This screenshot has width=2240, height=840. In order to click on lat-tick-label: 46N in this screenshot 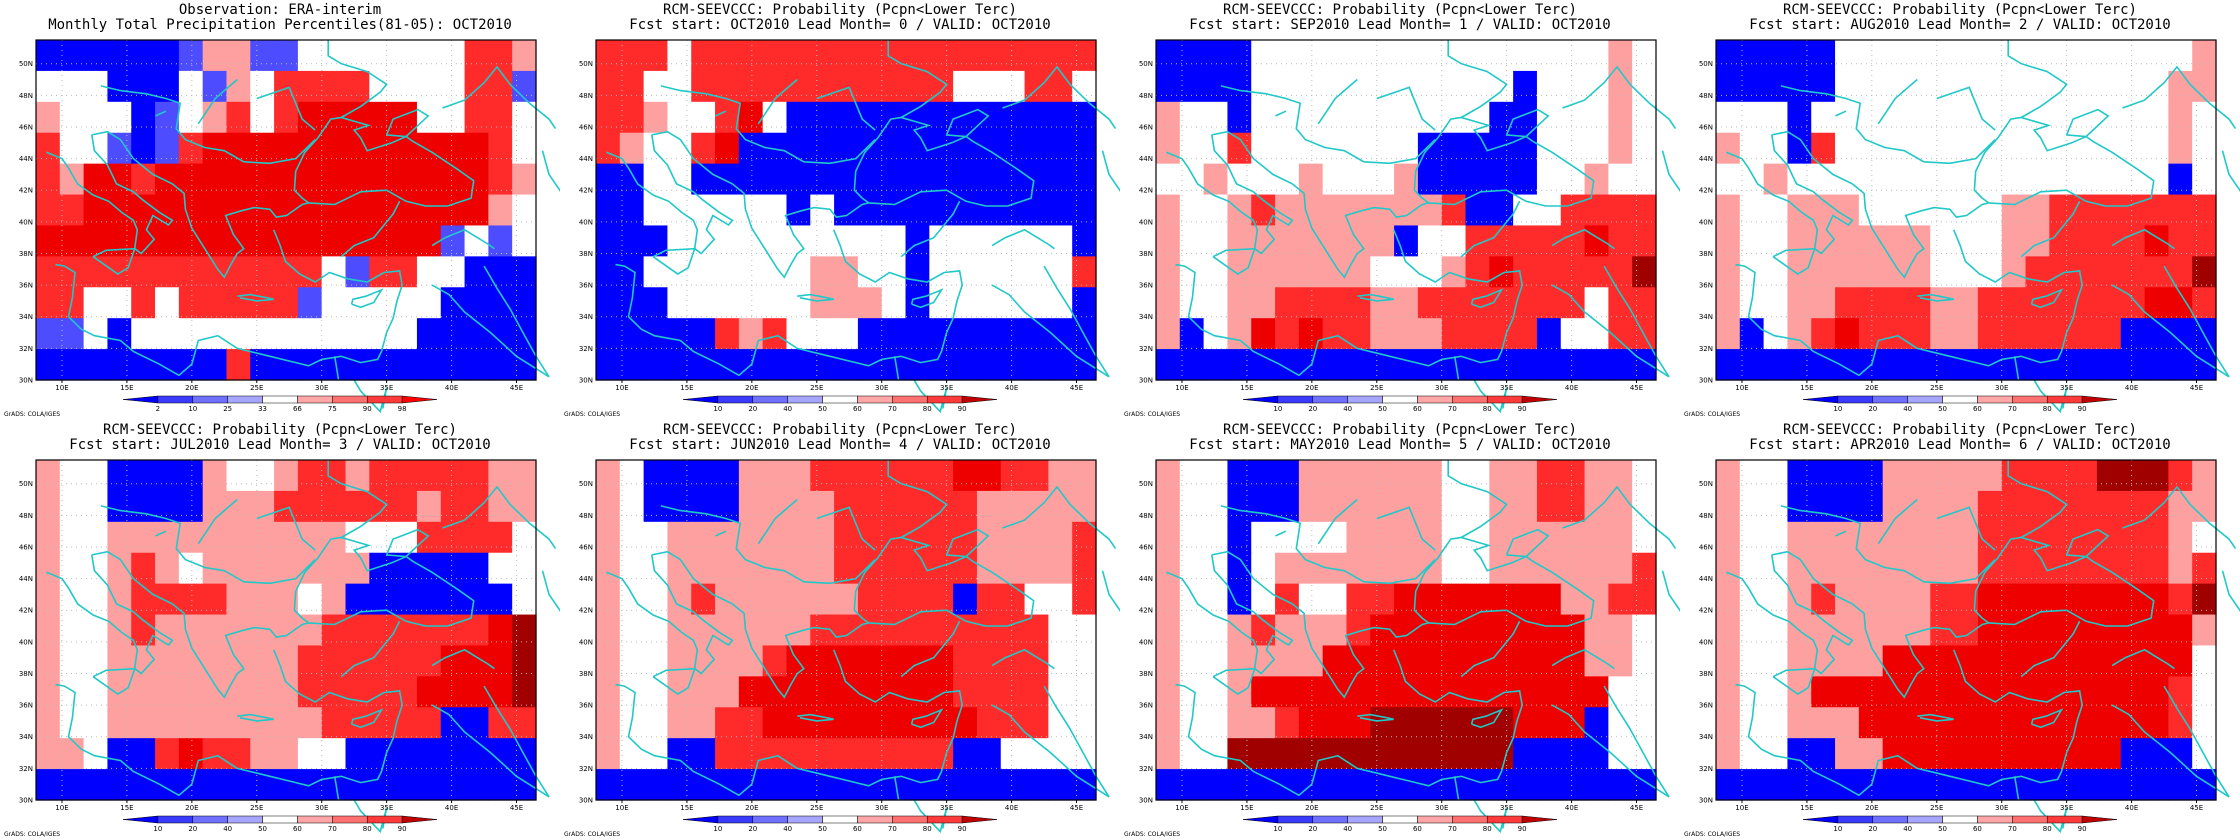, I will do `click(1706, 127)`.